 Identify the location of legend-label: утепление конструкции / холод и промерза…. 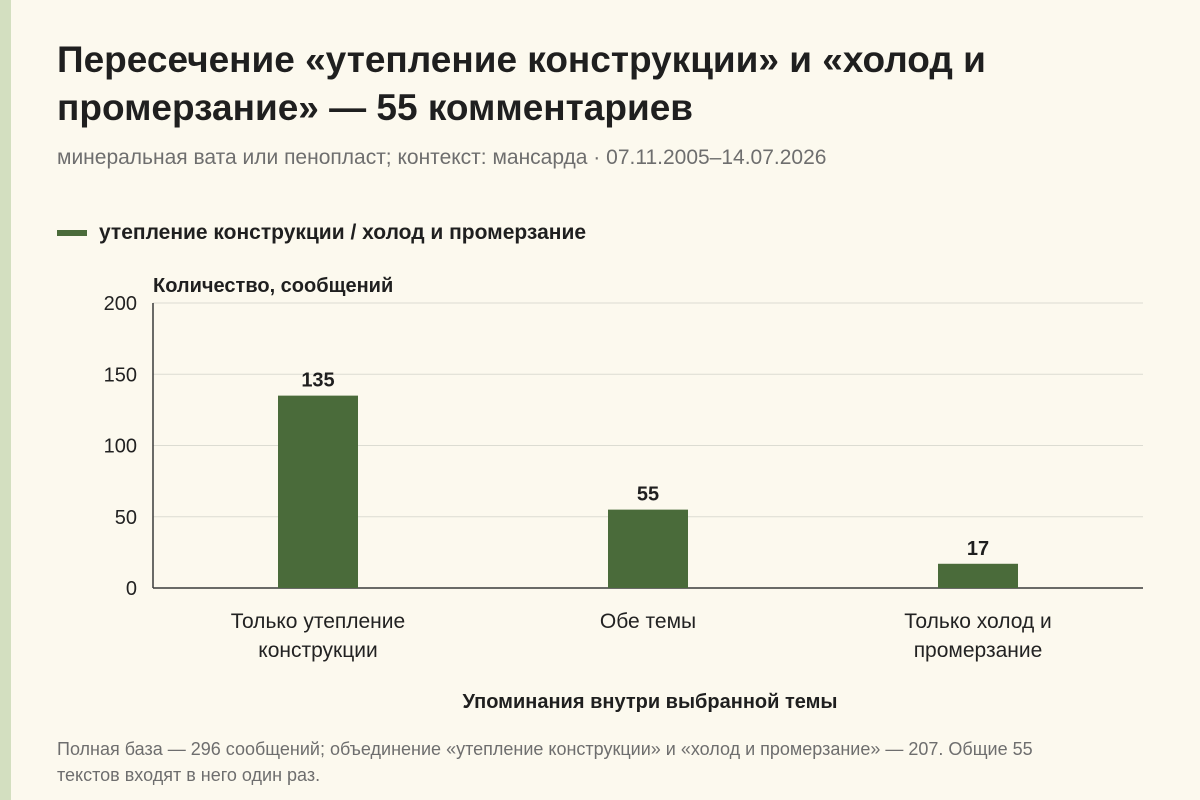
(343, 232).